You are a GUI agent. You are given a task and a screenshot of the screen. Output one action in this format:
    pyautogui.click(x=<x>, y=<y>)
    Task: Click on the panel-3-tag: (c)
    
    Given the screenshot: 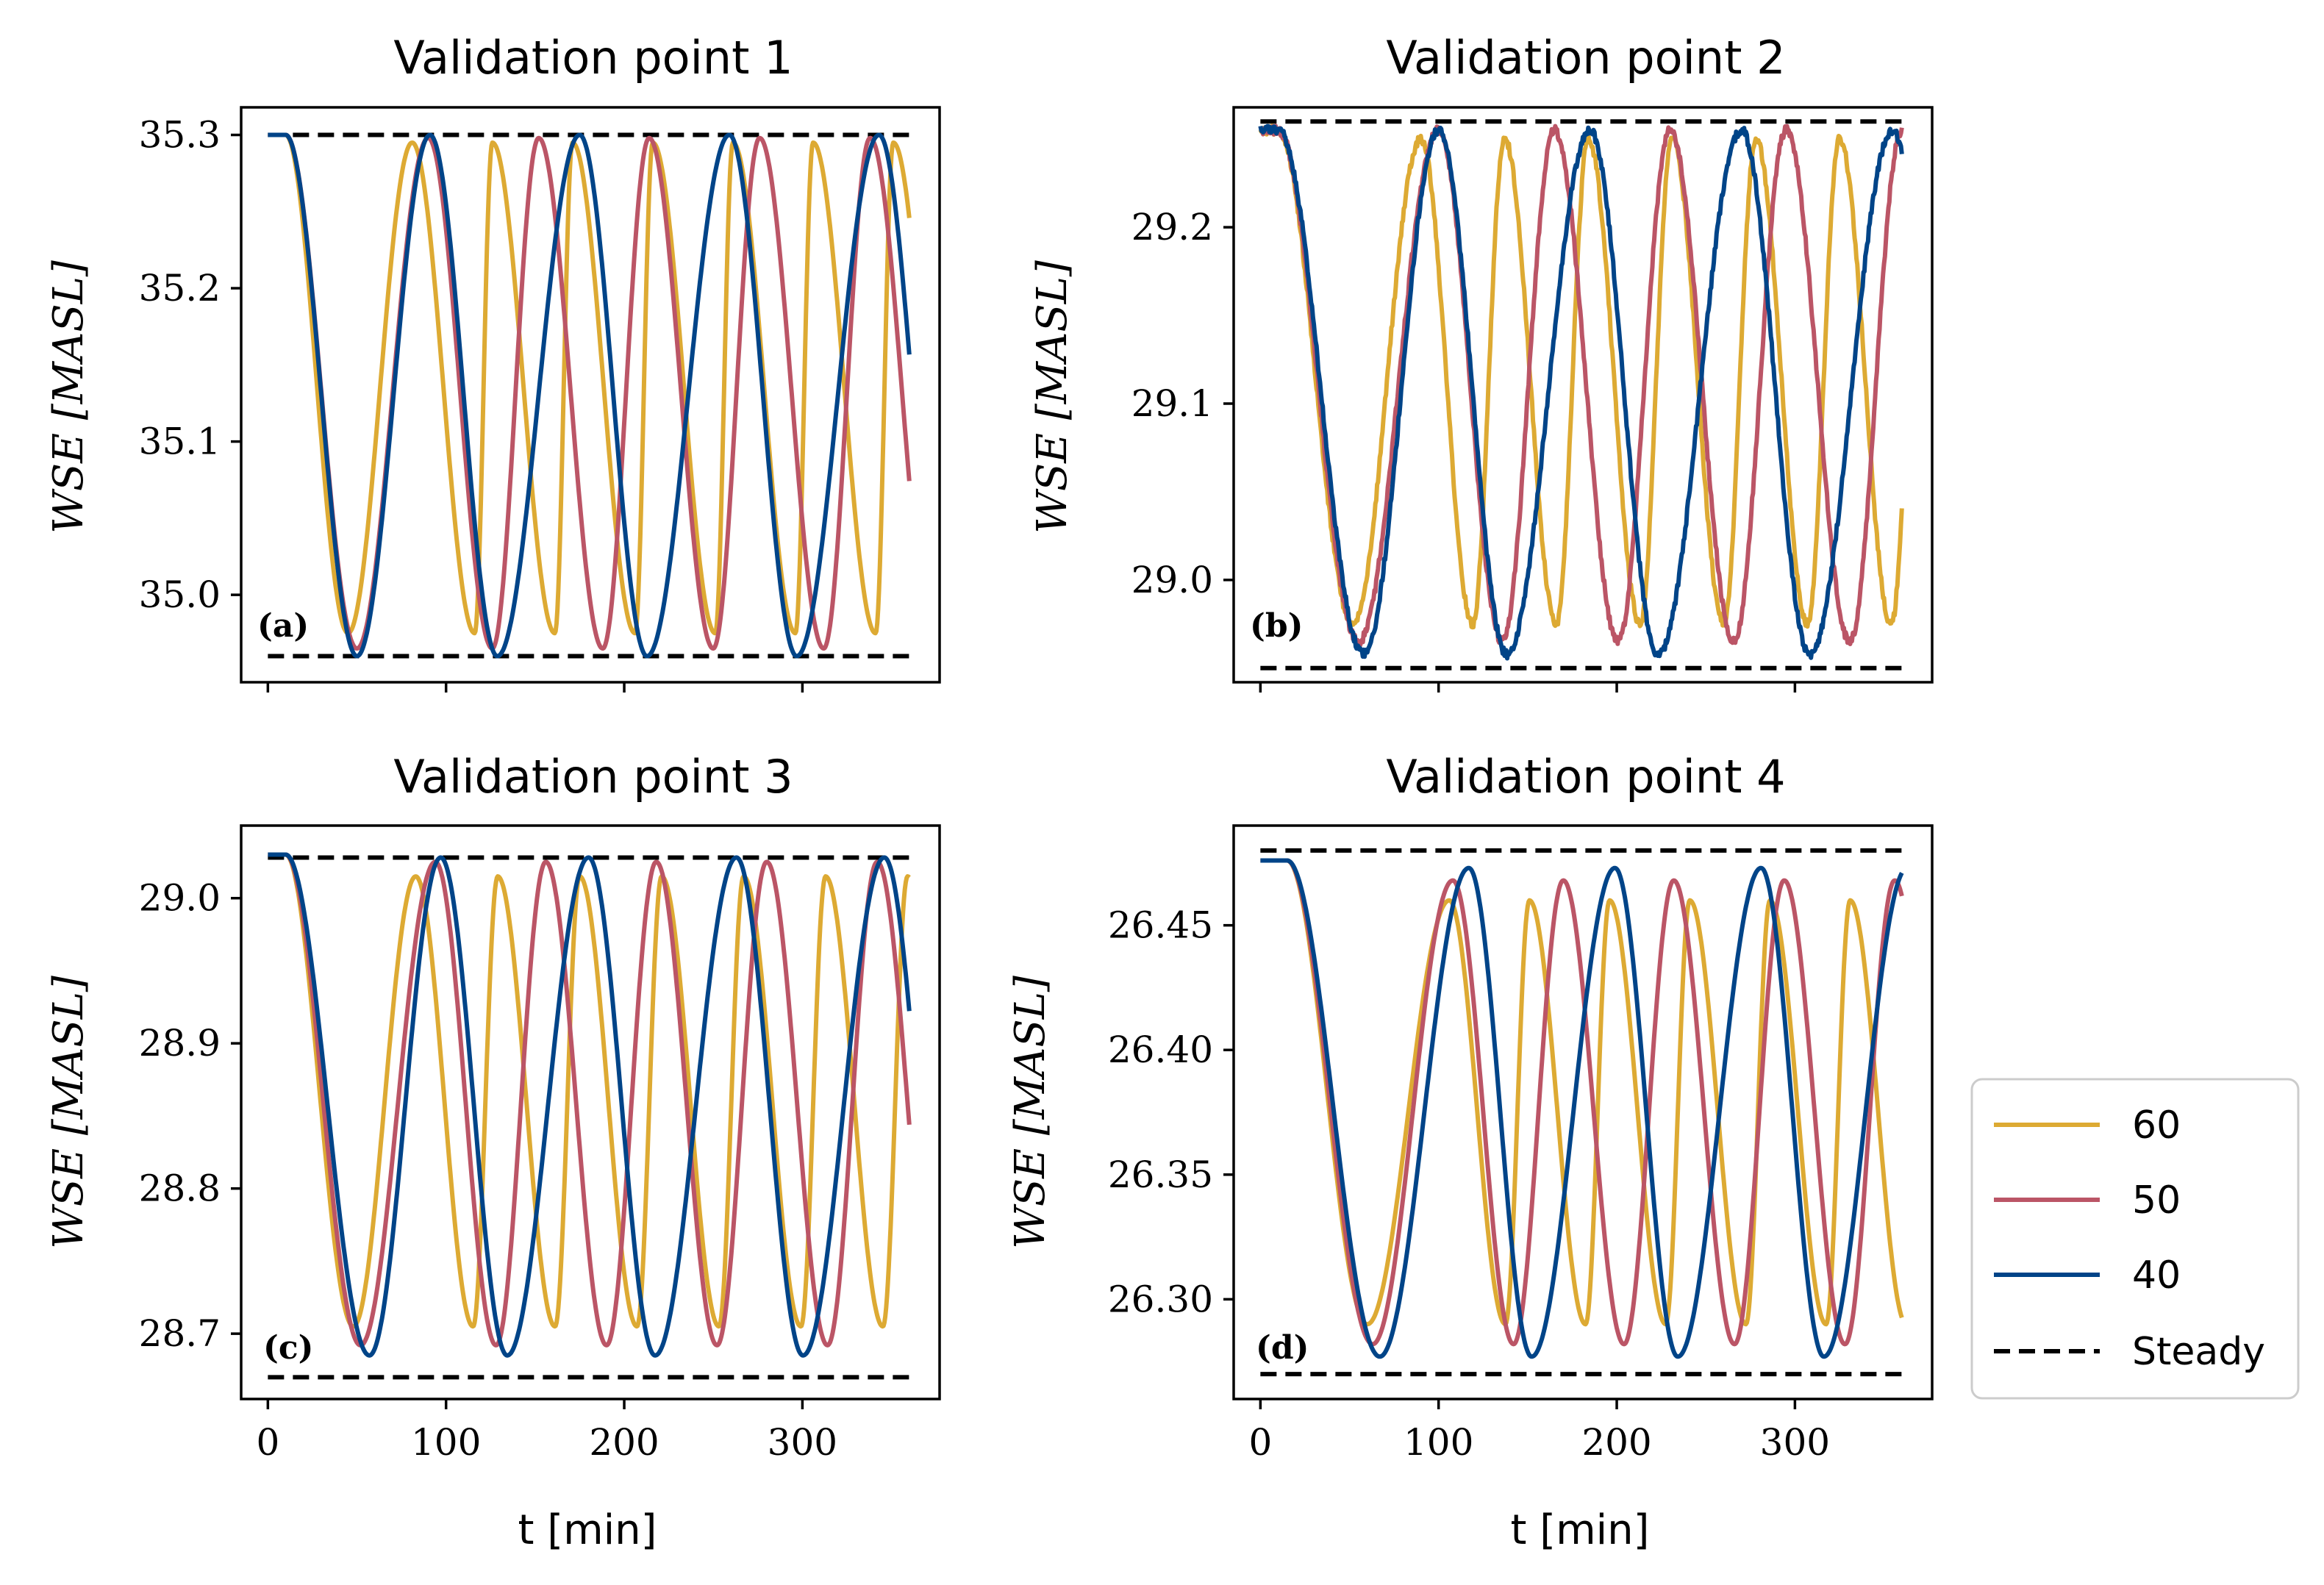 What is the action you would take?
    pyautogui.click(x=288, y=1348)
    